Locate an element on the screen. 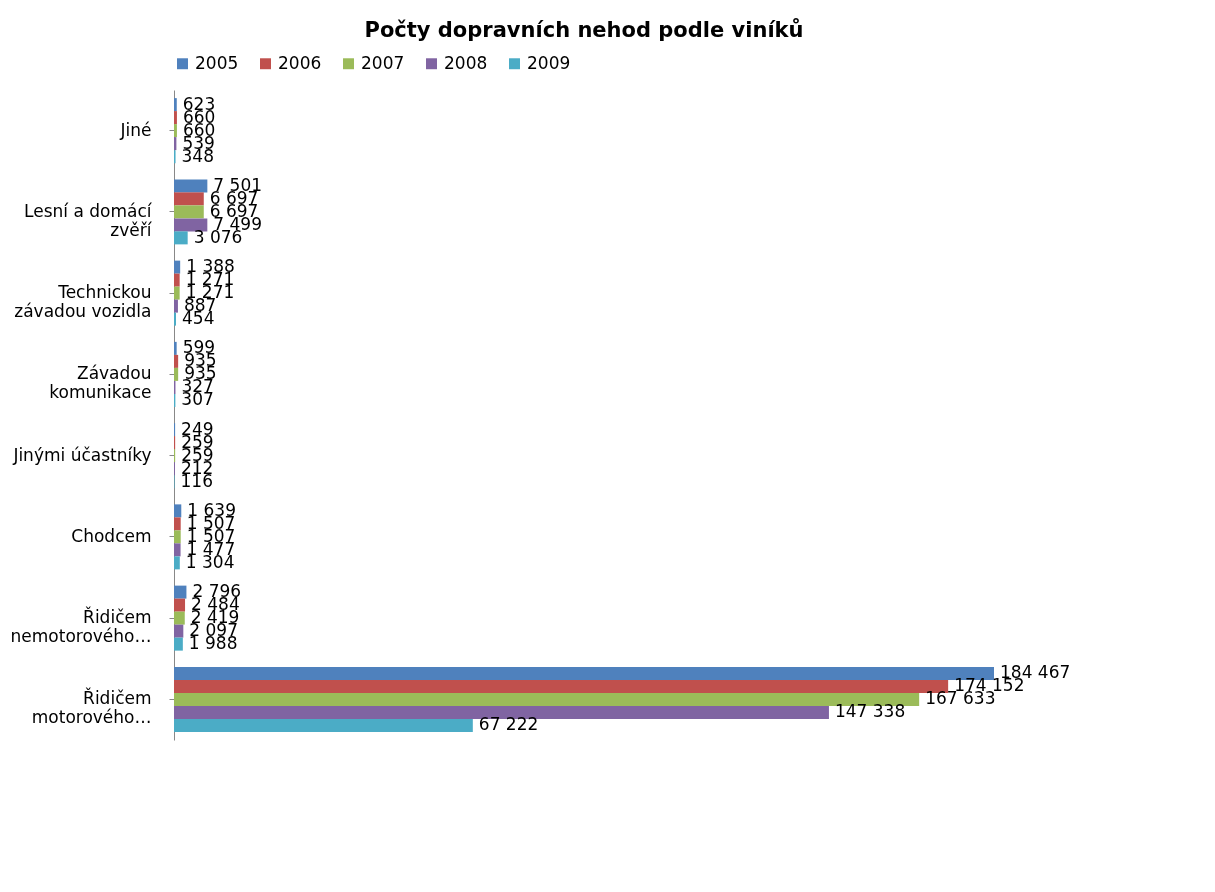 The image size is (1215, 892). data-label: 67 222 is located at coordinates (508, 724).